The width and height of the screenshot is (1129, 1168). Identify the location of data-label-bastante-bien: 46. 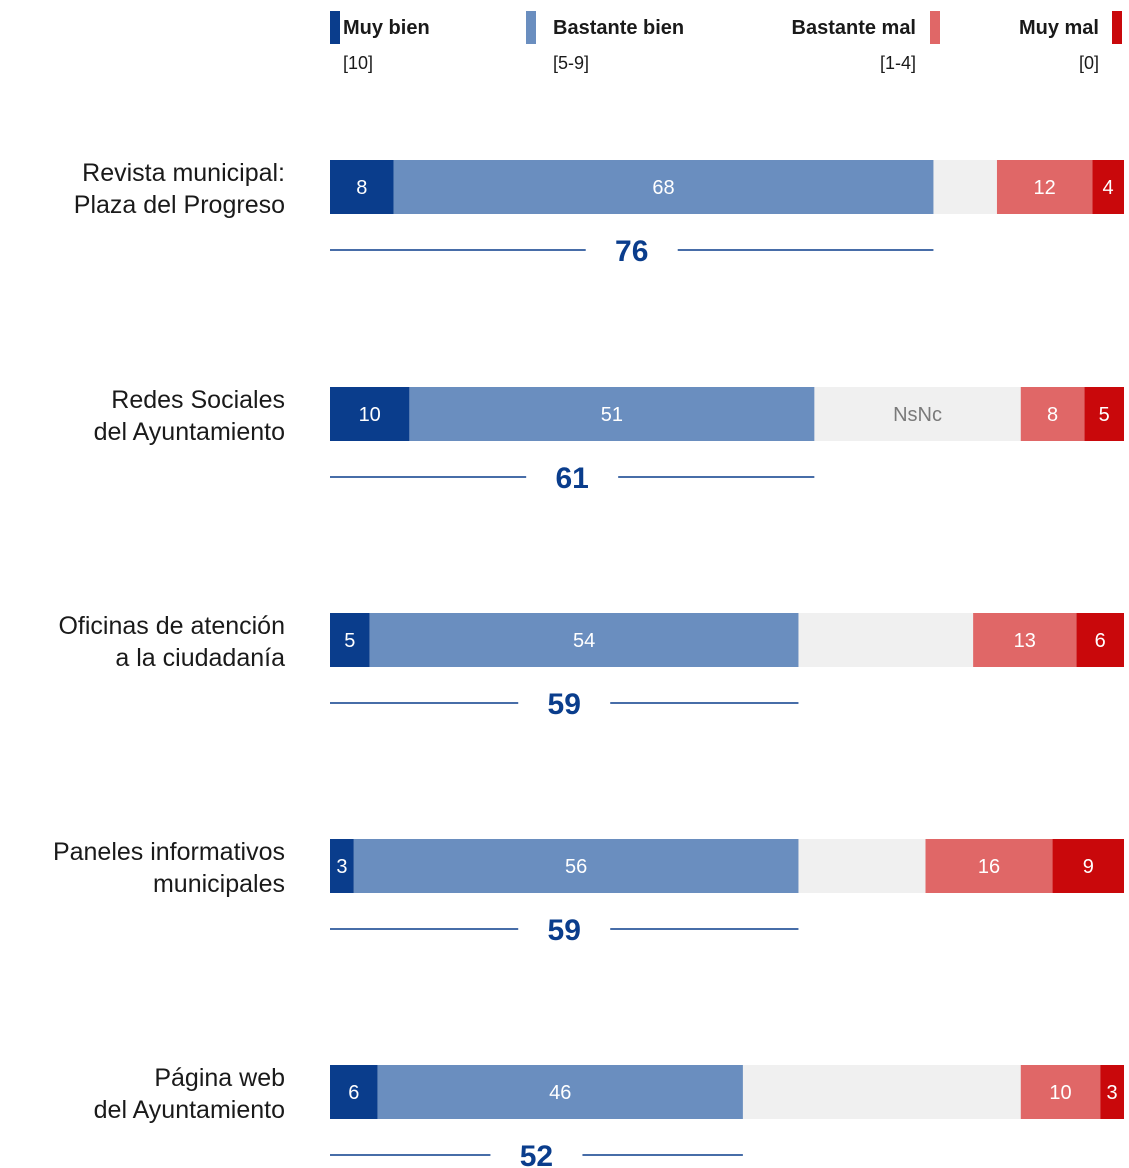
(560, 1093).